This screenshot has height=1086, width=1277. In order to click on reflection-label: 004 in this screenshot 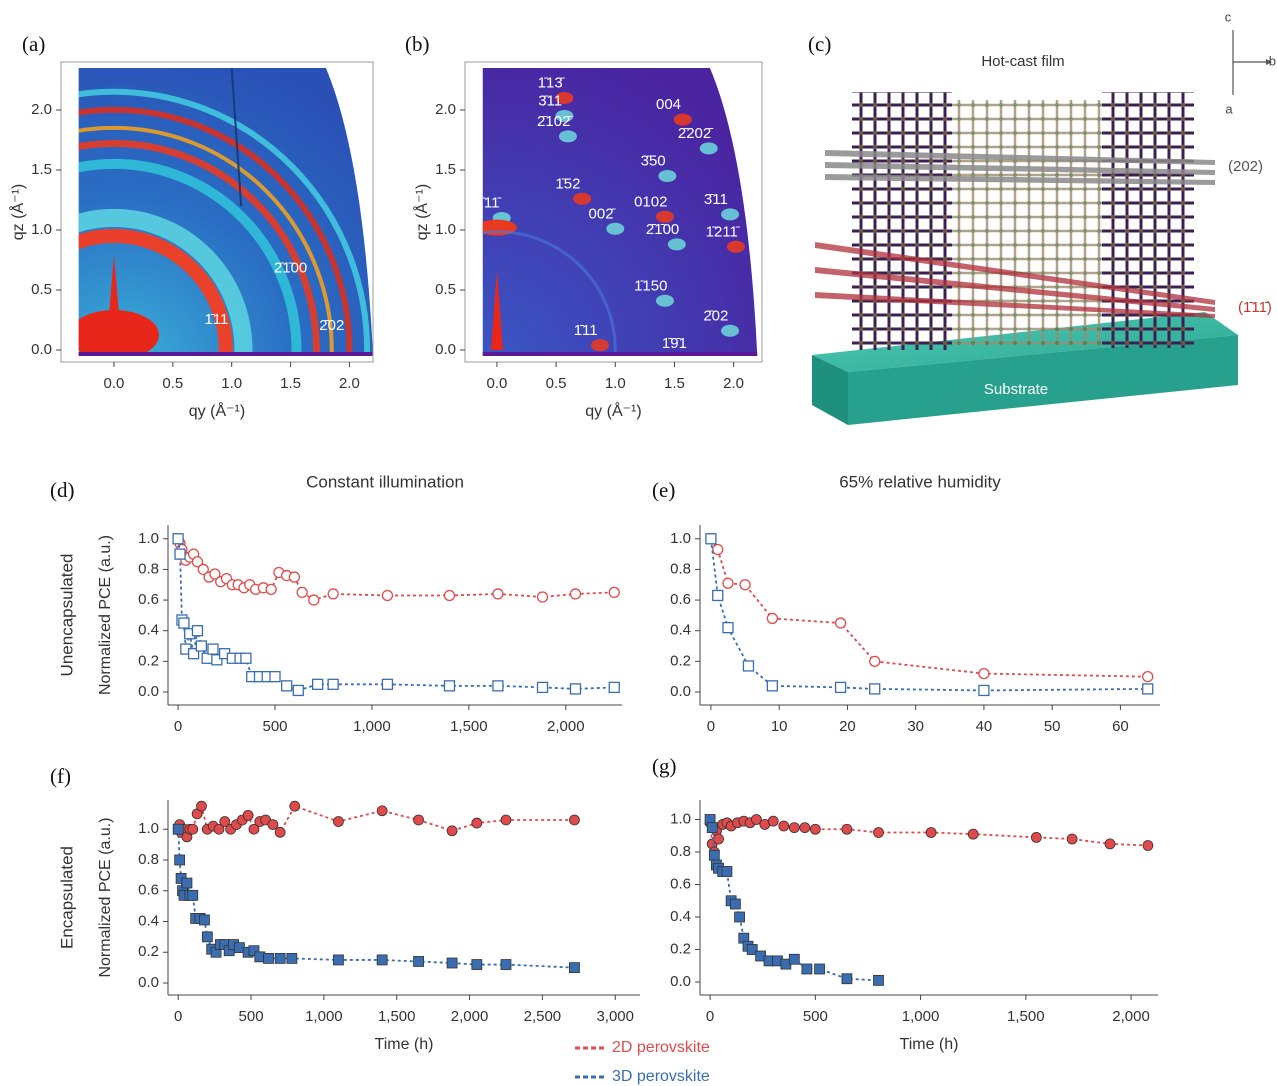, I will do `click(668, 104)`.